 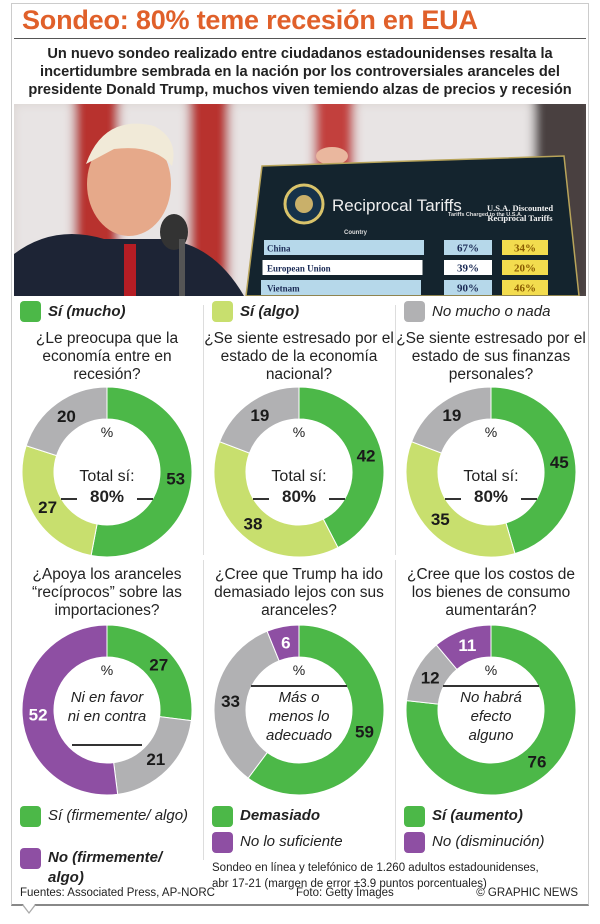 I want to click on legend-item: Sí (firmemente/ algo), so click(x=105, y=816).